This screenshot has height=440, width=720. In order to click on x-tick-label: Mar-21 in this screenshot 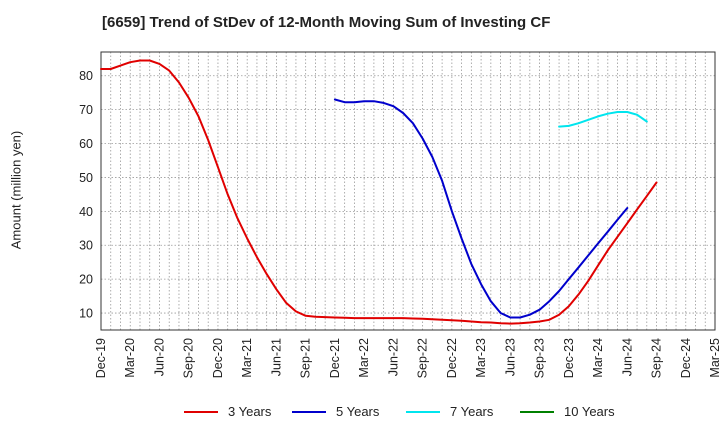, I will do `click(247, 358)`.